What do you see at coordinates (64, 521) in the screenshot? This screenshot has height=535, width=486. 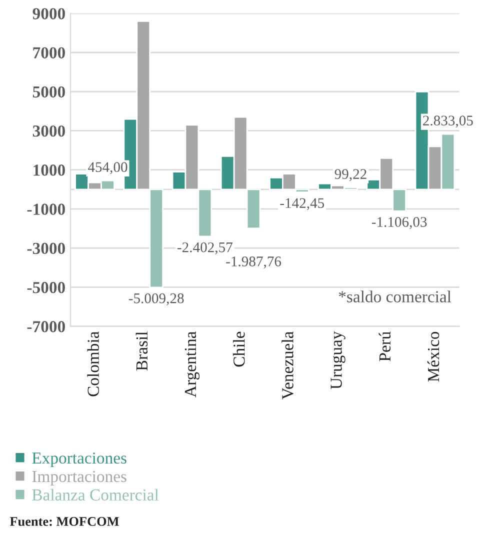 I see `source-note: Fuente: MOFCOM` at bounding box center [64, 521].